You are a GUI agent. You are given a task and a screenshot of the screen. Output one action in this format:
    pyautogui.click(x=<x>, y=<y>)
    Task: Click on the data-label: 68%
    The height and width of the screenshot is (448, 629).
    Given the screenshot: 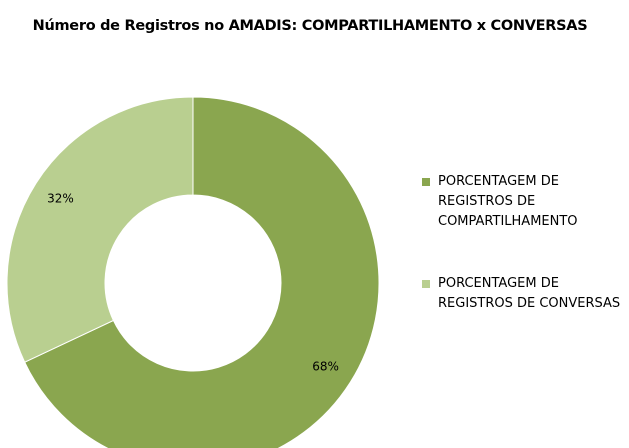 What is the action you would take?
    pyautogui.click(x=325, y=367)
    